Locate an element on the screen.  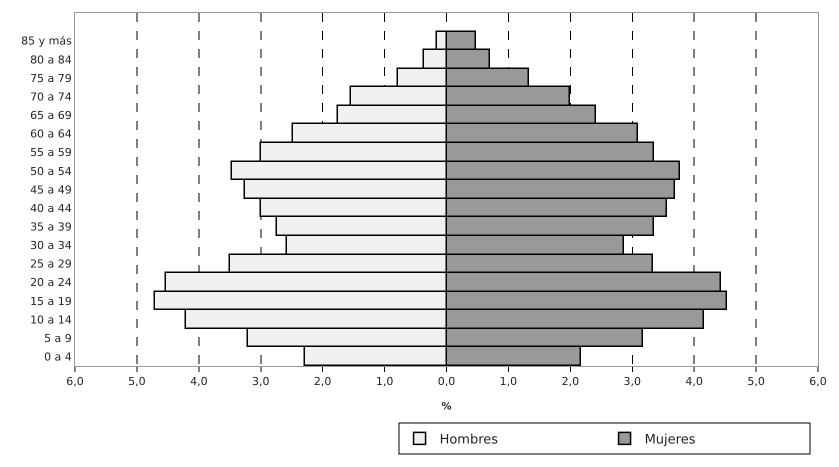
y-tick-label: 50 a 54 is located at coordinates (51, 171).